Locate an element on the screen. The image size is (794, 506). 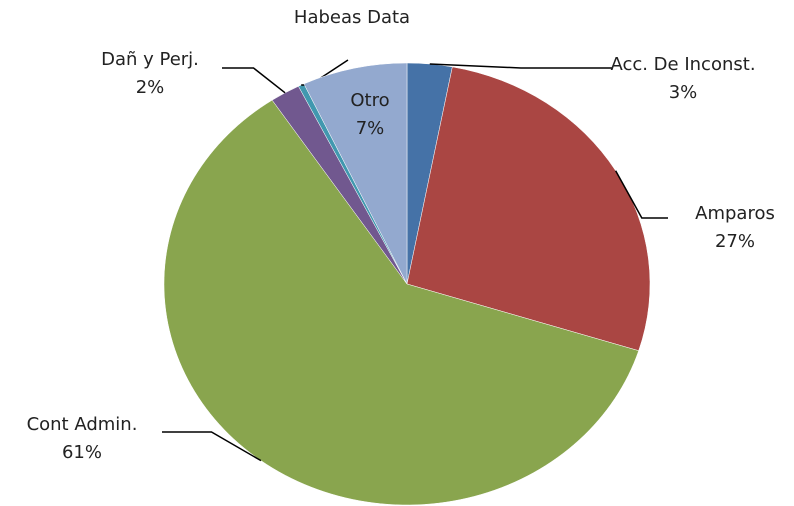
pie-slice is located at coordinates (355, 173).